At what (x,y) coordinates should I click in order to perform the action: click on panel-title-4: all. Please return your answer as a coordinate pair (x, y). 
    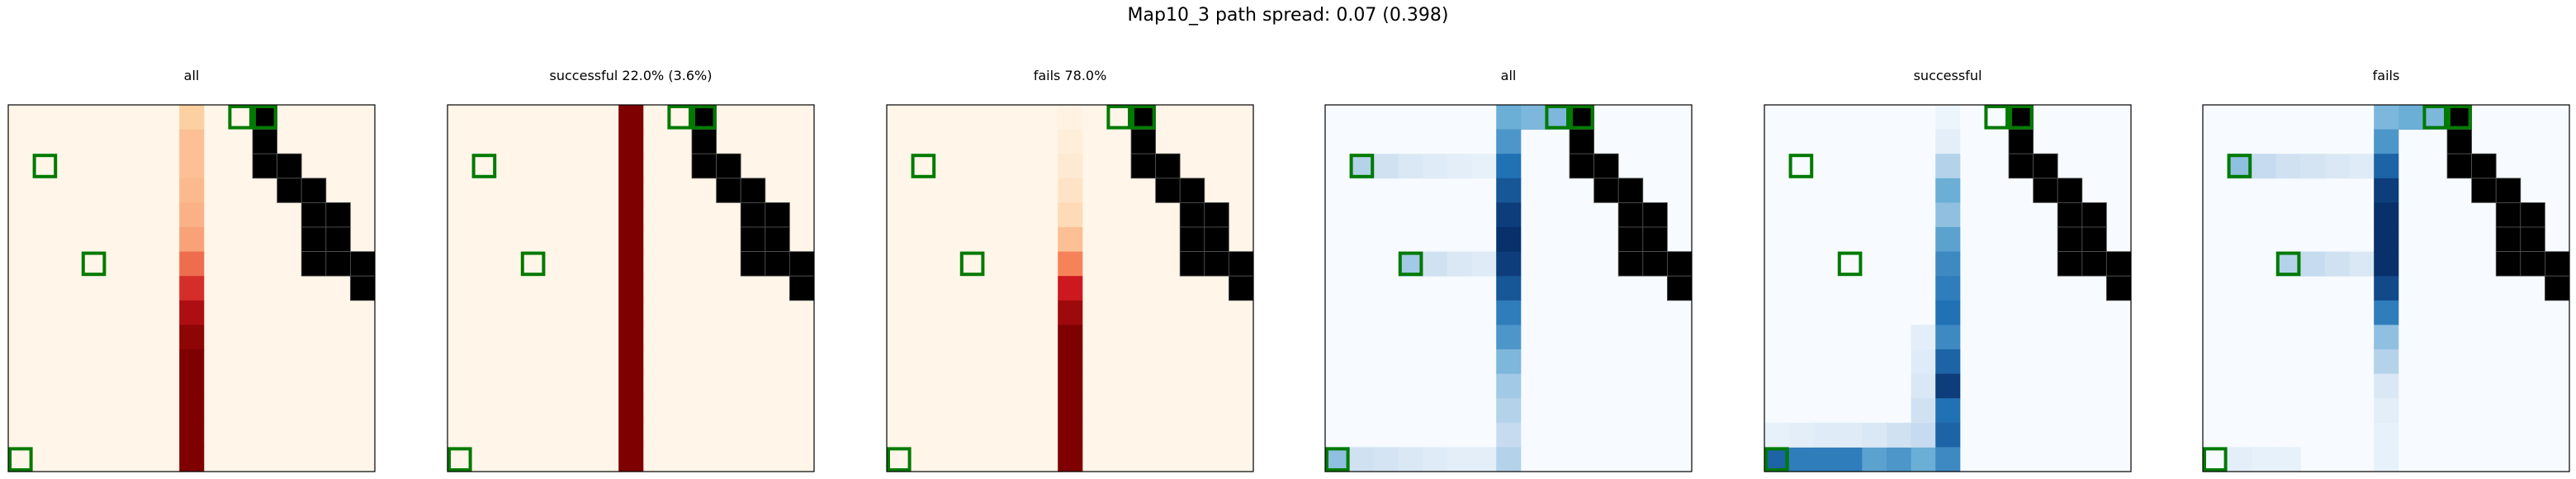
    Looking at the image, I should click on (1508, 76).